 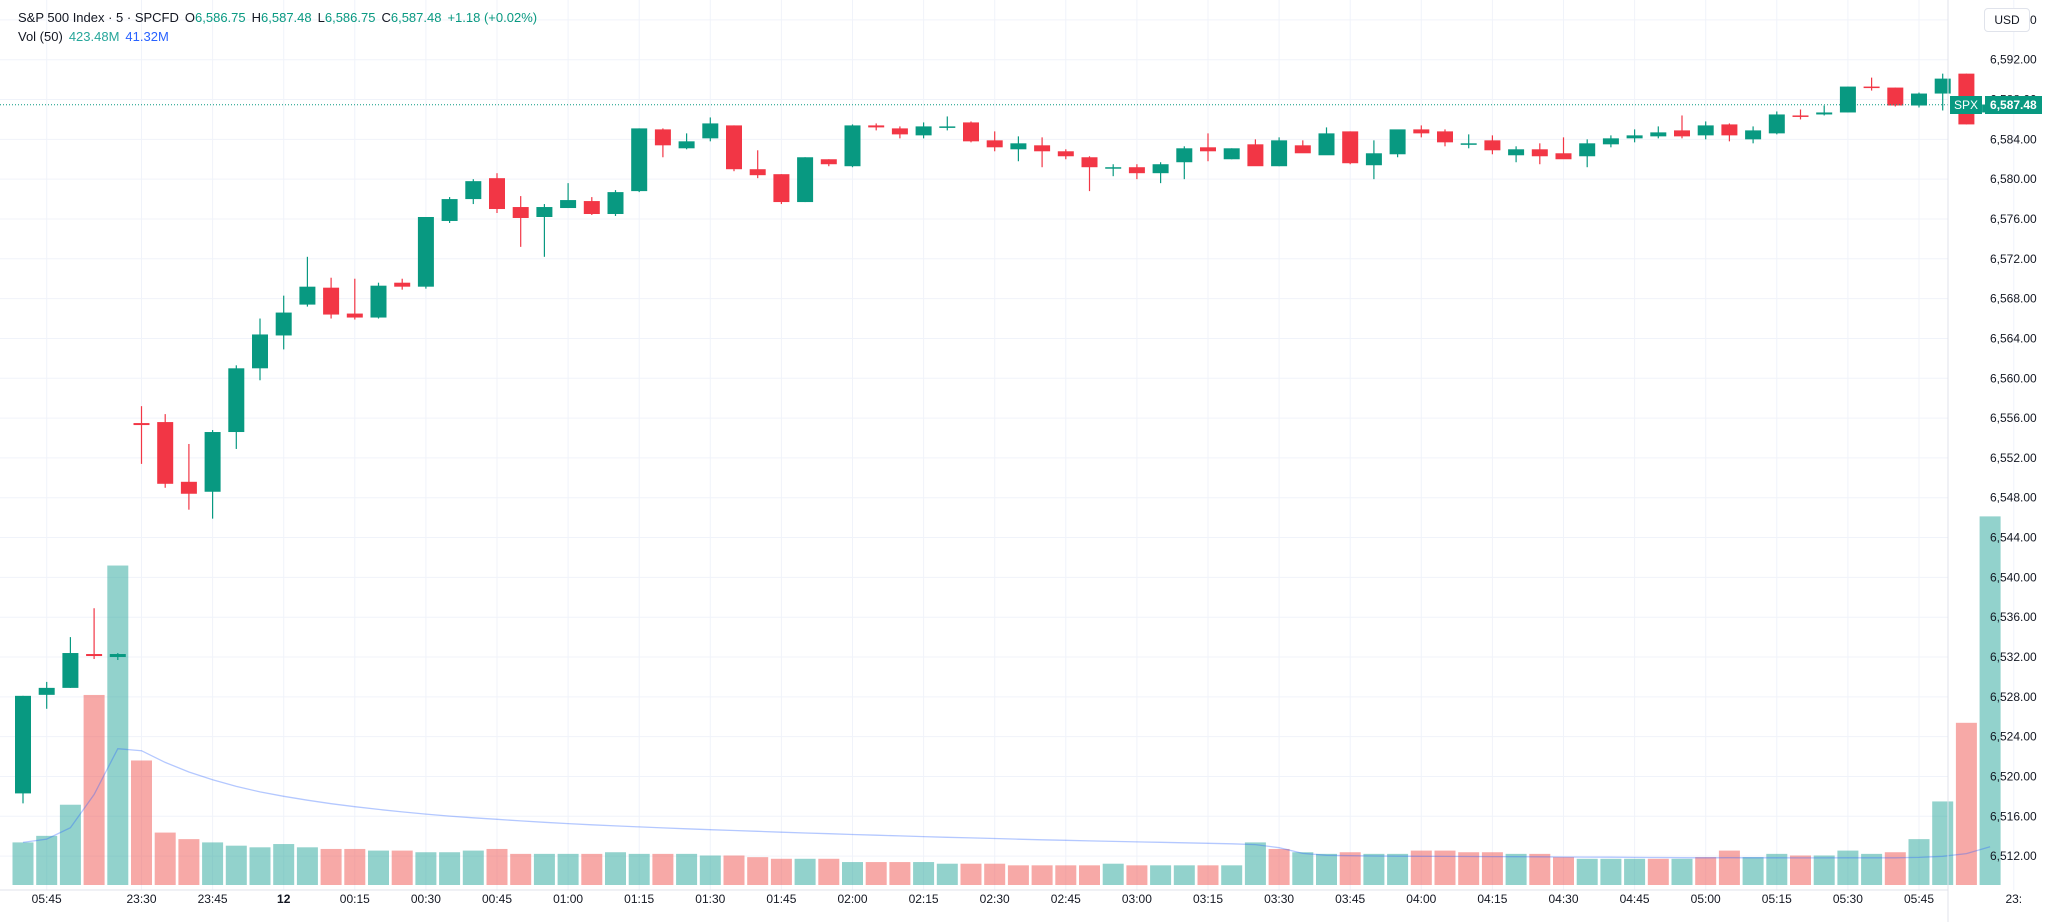 I want to click on price-tick-label: 6,520.00, so click(x=2013, y=776).